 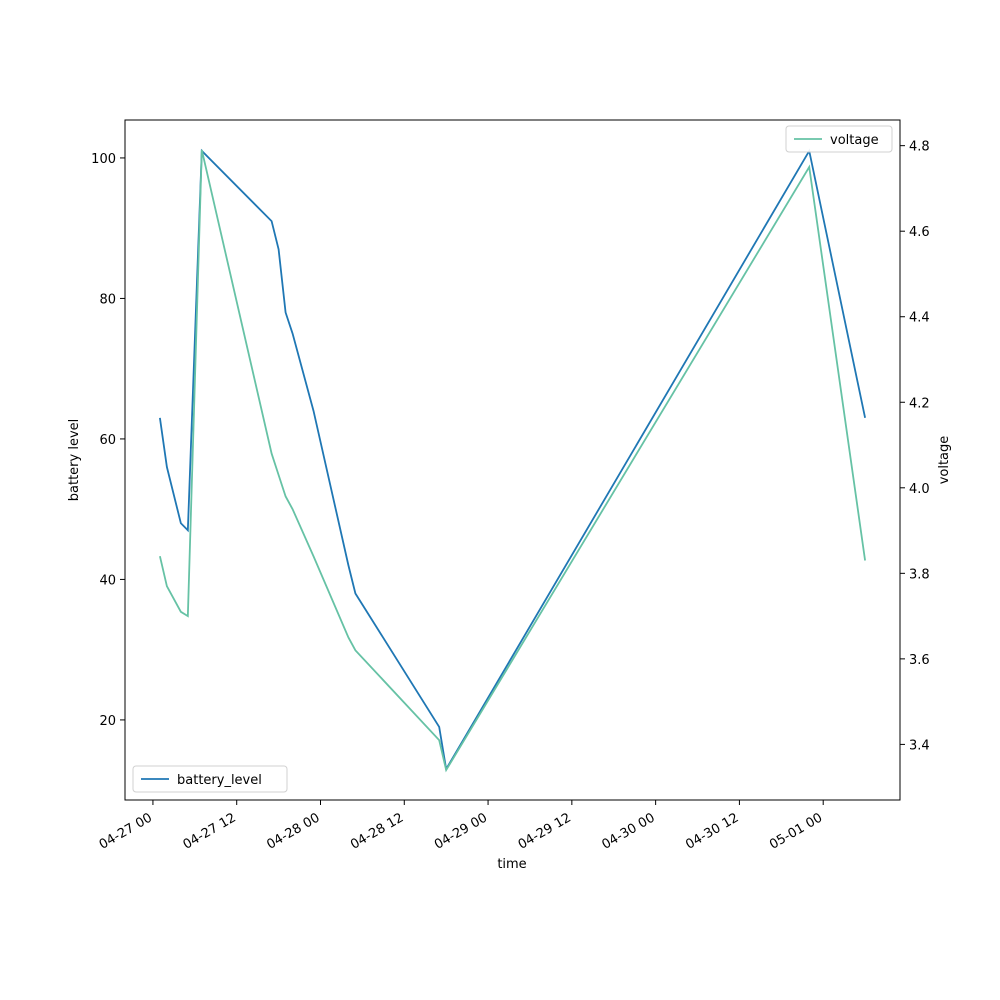 What do you see at coordinates (461, 831) in the screenshot?
I see `x-tick-label: 04-29 00` at bounding box center [461, 831].